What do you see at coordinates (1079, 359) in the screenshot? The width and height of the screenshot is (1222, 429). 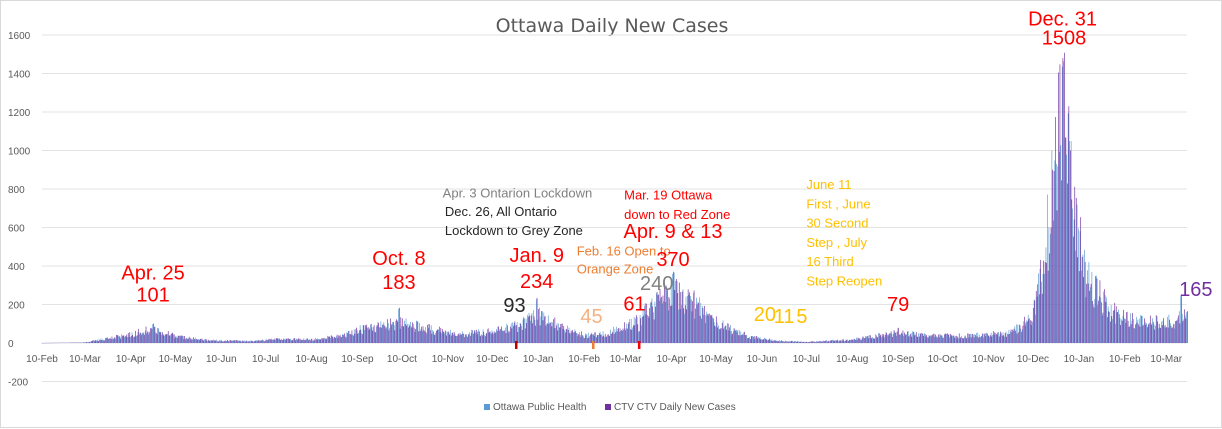 I see `x-tick-label: 10-Jan` at bounding box center [1079, 359].